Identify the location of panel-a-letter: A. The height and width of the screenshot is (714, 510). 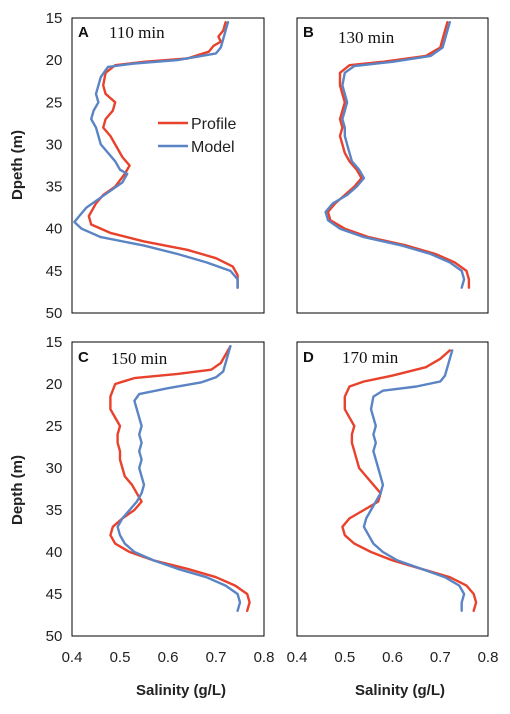
(83, 32).